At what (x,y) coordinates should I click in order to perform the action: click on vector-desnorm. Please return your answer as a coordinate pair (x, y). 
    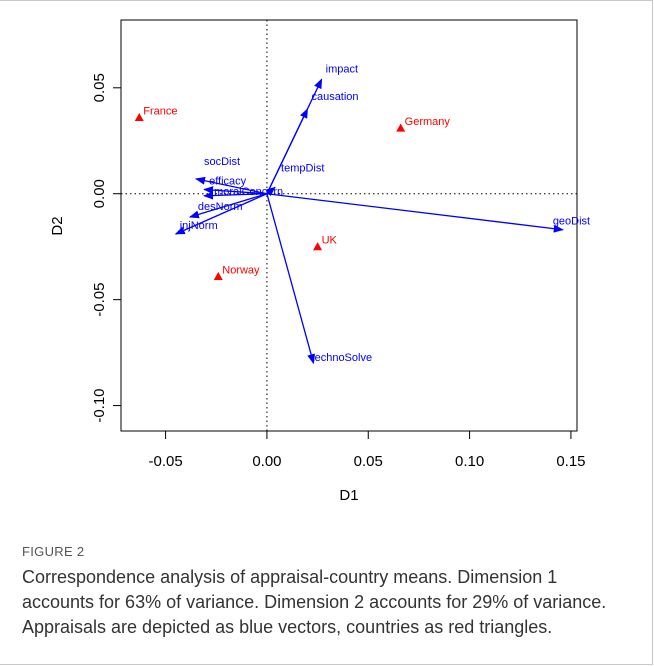
    Looking at the image, I should click on (228, 206).